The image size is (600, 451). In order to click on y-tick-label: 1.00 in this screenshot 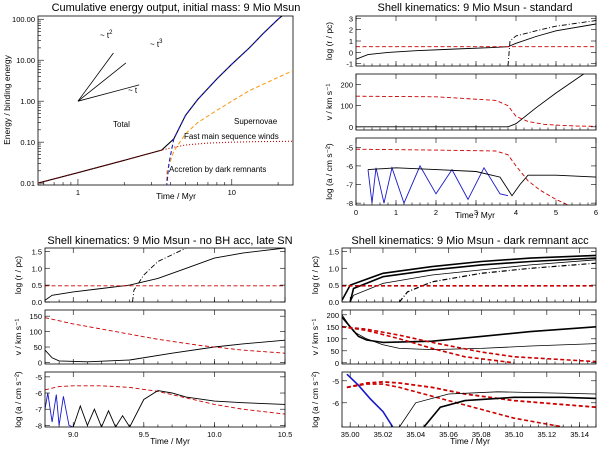, I will do `click(27, 101)`.